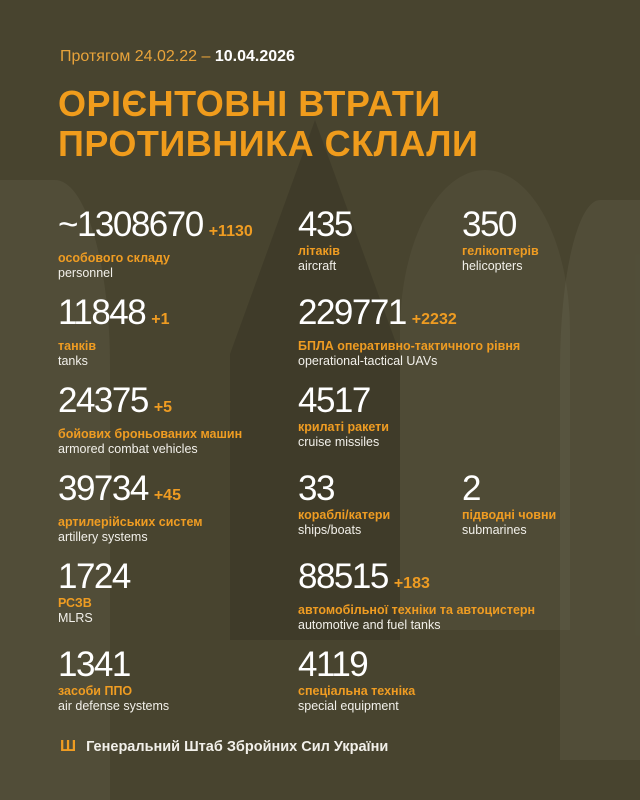 The width and height of the screenshot is (640, 800). I want to click on stat-label-en: personnel, so click(85, 273).